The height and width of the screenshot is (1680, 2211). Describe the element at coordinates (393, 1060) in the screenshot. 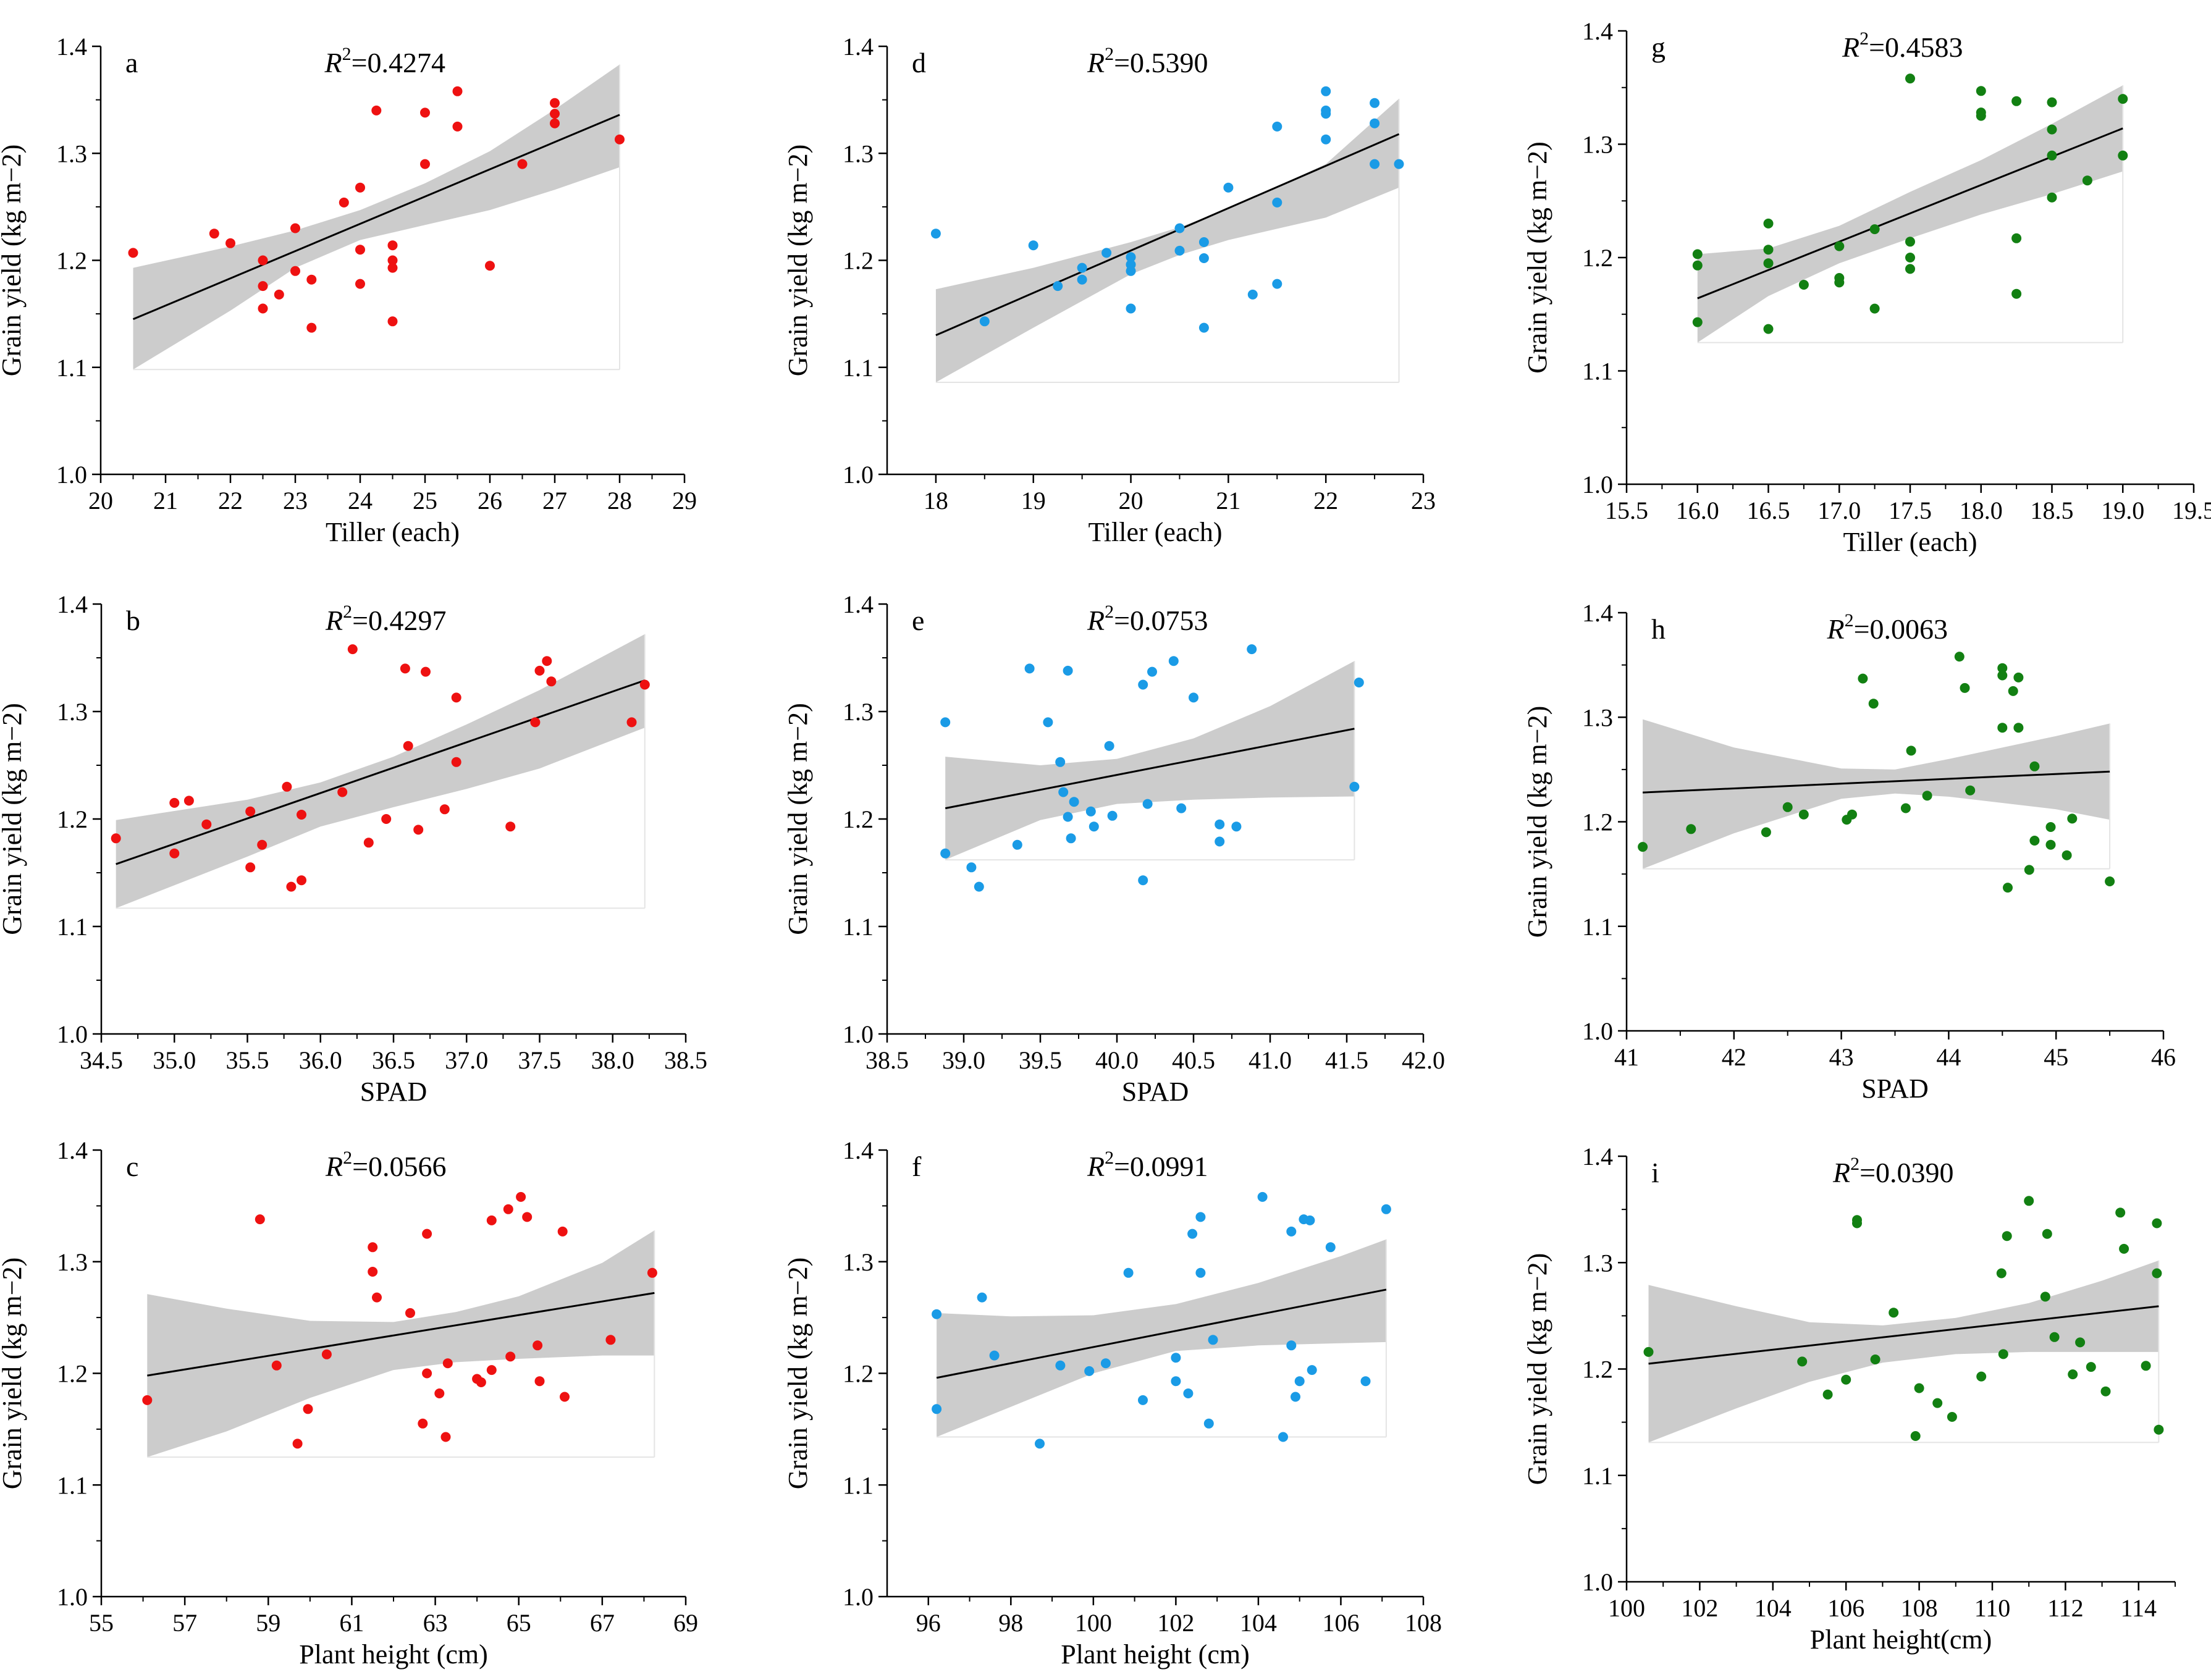

I see `x-tick-label: 36.5` at that location.